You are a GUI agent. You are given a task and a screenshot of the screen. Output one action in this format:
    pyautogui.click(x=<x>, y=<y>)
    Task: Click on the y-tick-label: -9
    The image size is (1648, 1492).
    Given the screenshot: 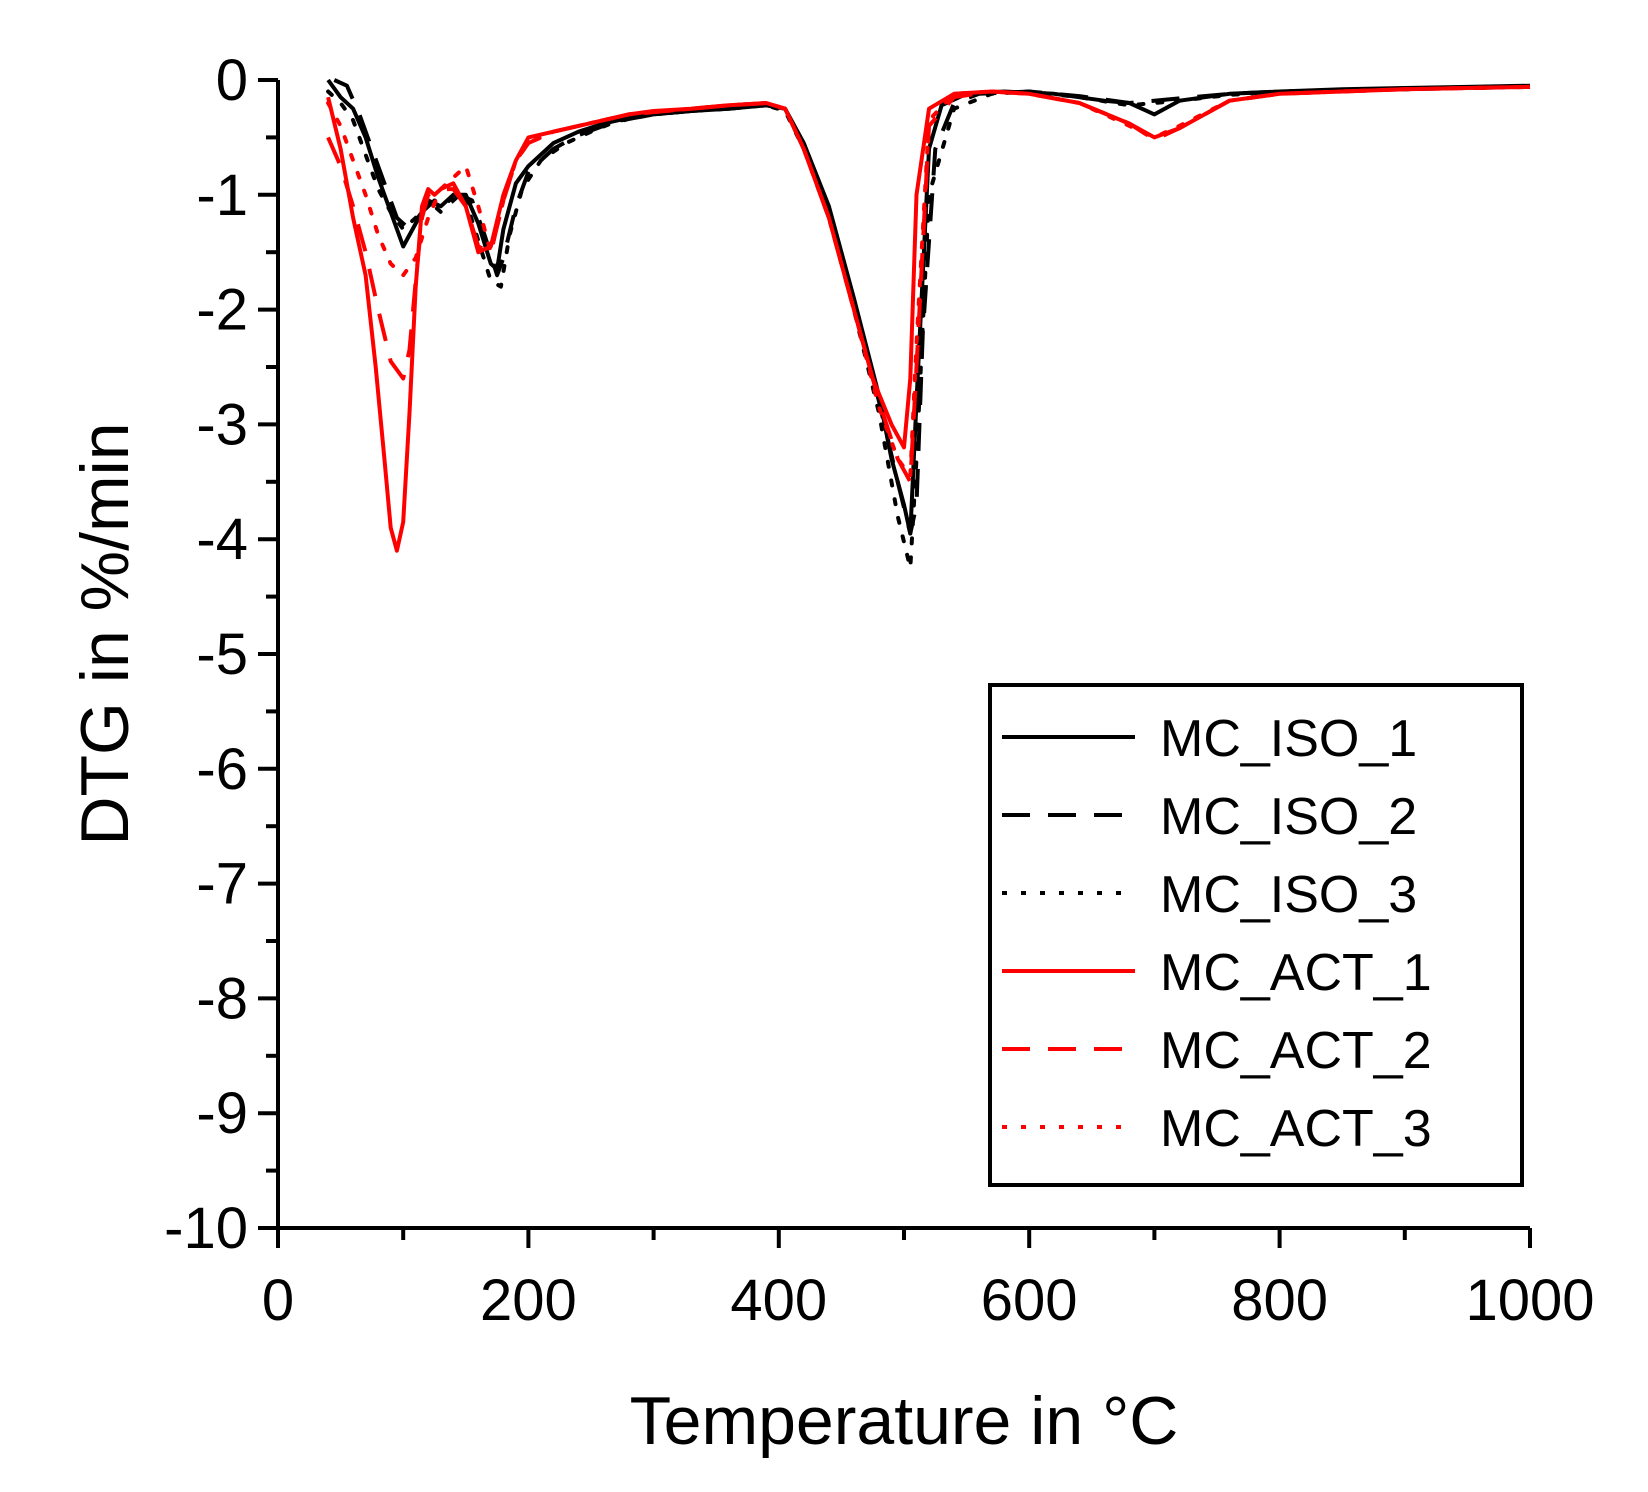 What is the action you would take?
    pyautogui.click(x=222, y=1113)
    